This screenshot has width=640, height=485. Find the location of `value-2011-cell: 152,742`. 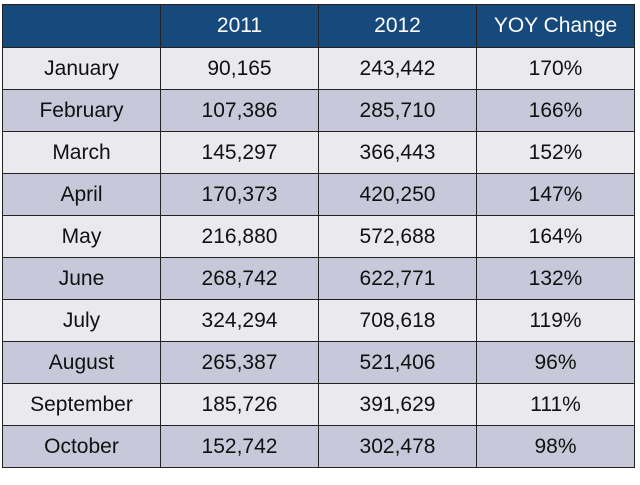

value-2011-cell: 152,742 is located at coordinates (239, 446).